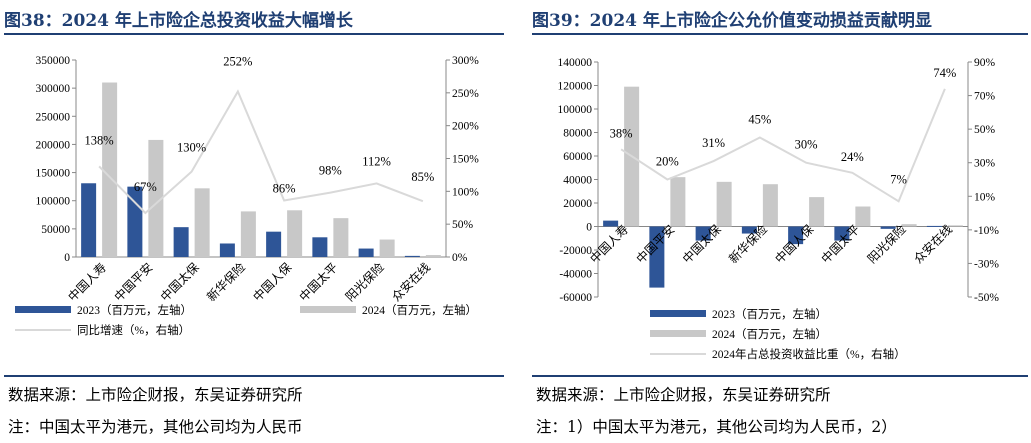 The image size is (1031, 443). I want to click on legend-swatch-2024, so click(678, 333).